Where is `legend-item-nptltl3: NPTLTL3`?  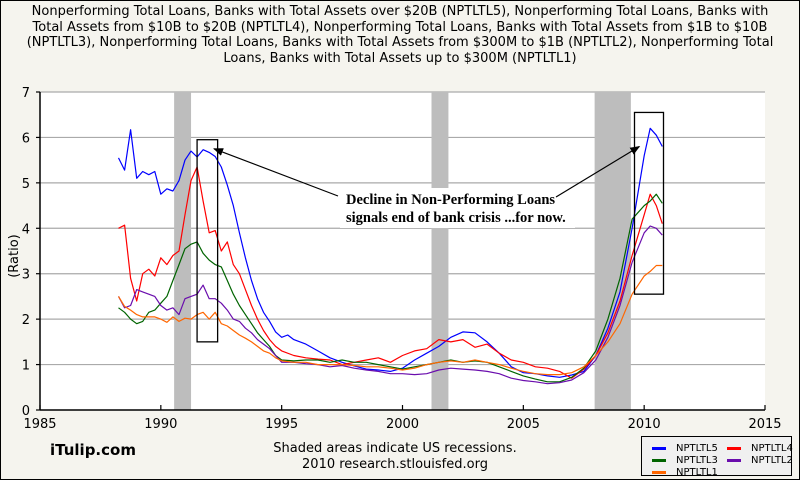 legend-item-nptltl3: NPTLTL3 is located at coordinates (685, 460).